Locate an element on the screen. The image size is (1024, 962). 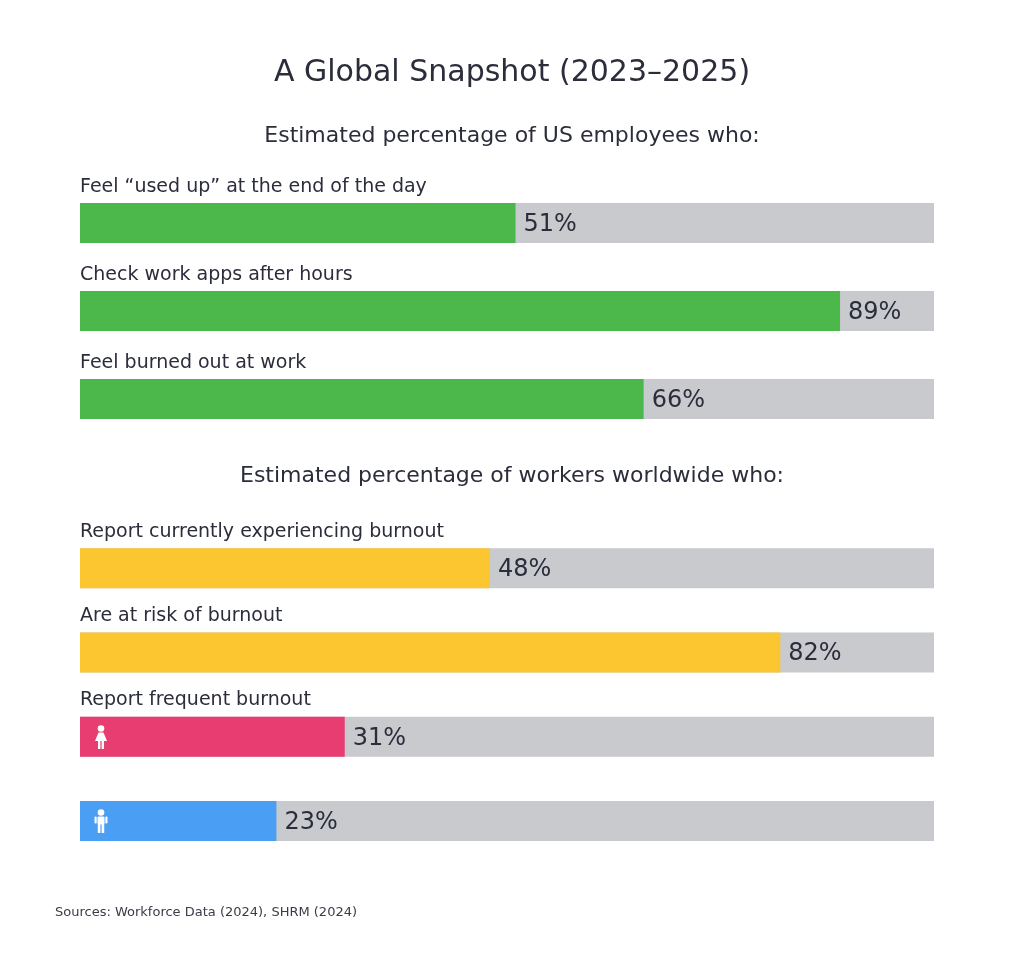
data-label: 31% is located at coordinates (379, 736).